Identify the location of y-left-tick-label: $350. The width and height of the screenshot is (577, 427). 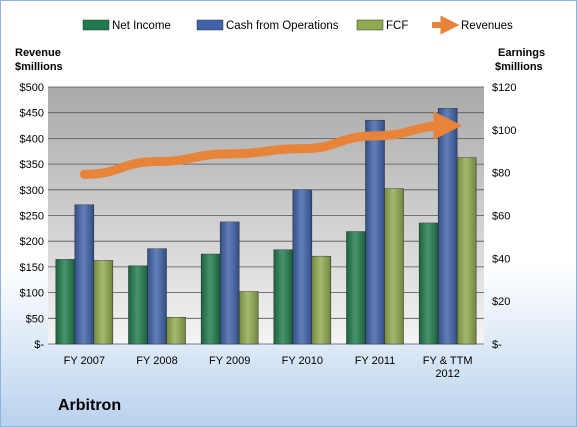
(32, 165).